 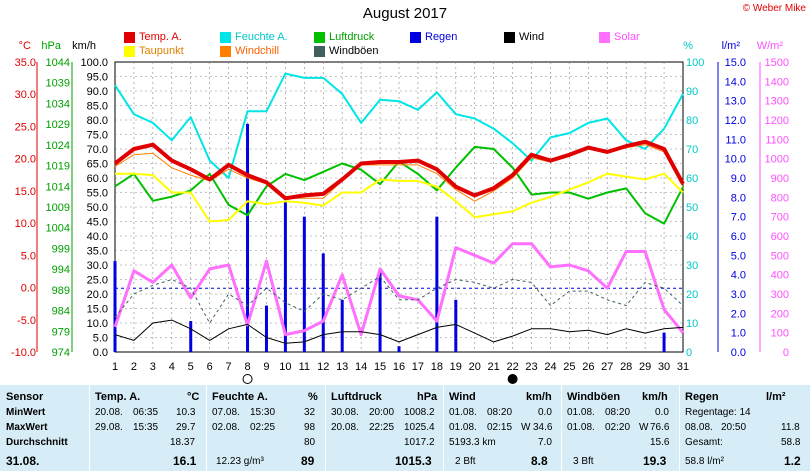 I want to click on tick-rain: 14.0, so click(x=735, y=82).